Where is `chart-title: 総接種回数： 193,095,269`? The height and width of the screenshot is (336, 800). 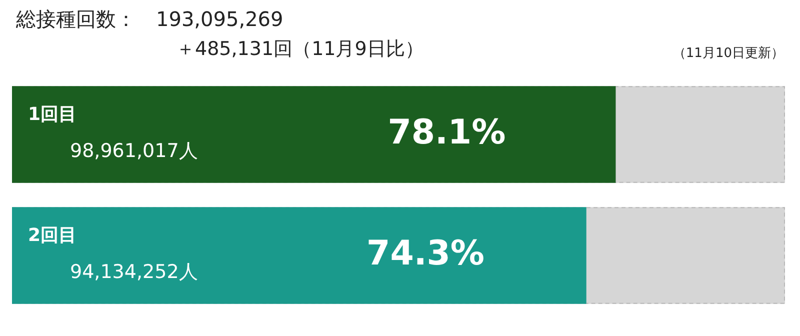 chart-title: 総接種回数： 193,095,269 is located at coordinates (150, 19).